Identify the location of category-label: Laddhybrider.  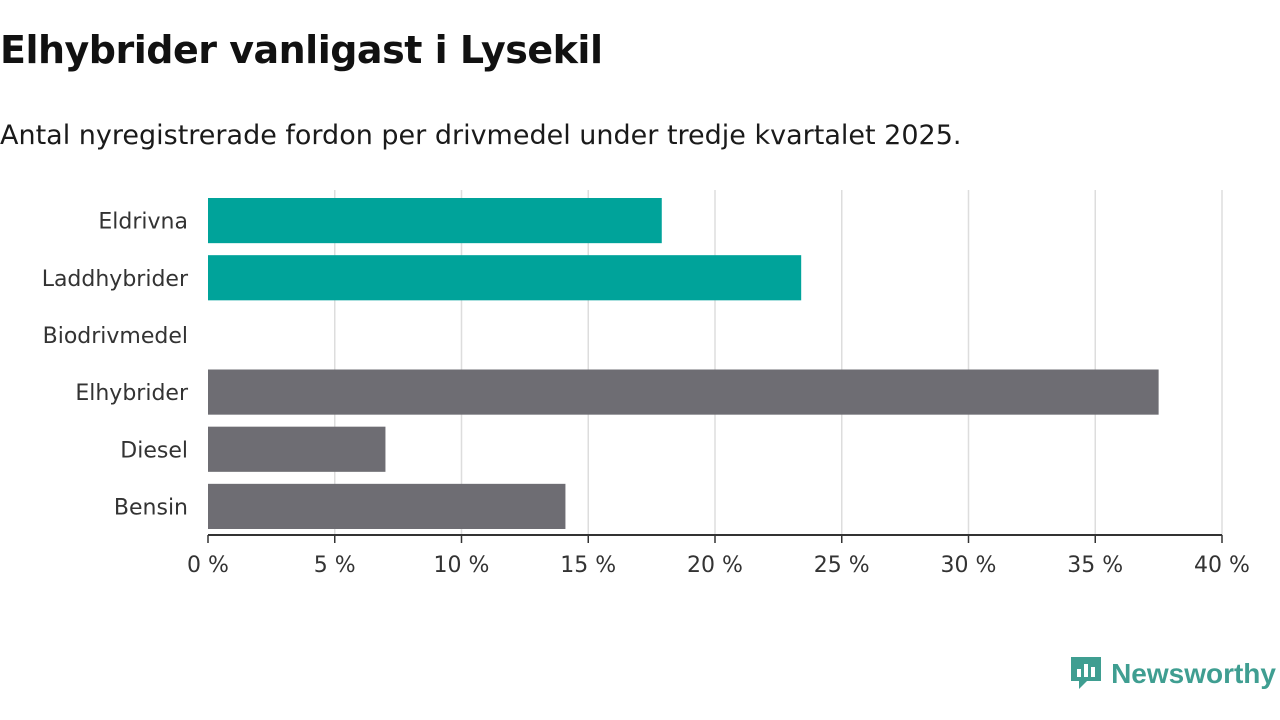
(115, 279).